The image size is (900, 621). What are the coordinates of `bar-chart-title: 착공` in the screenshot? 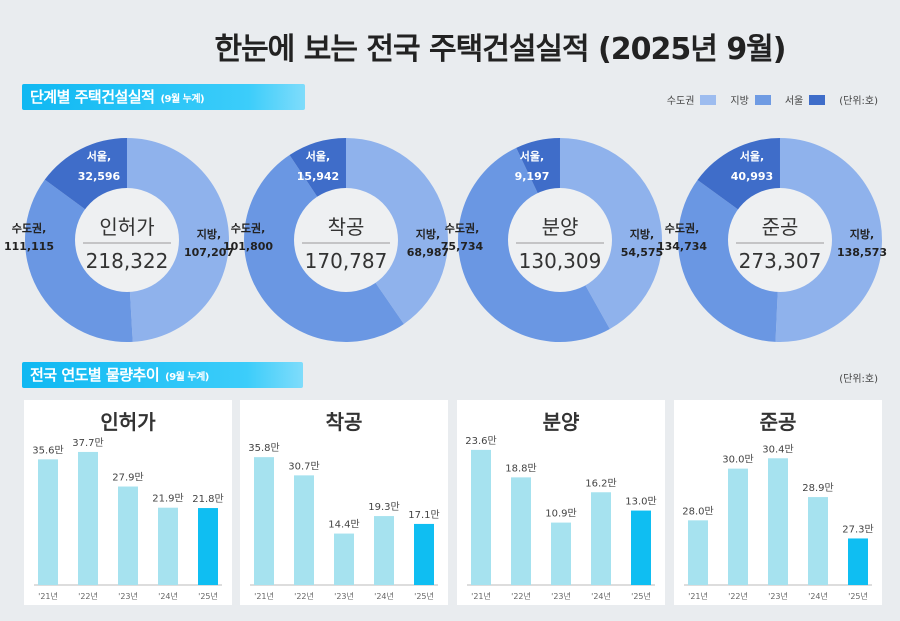 It's located at (344, 422).